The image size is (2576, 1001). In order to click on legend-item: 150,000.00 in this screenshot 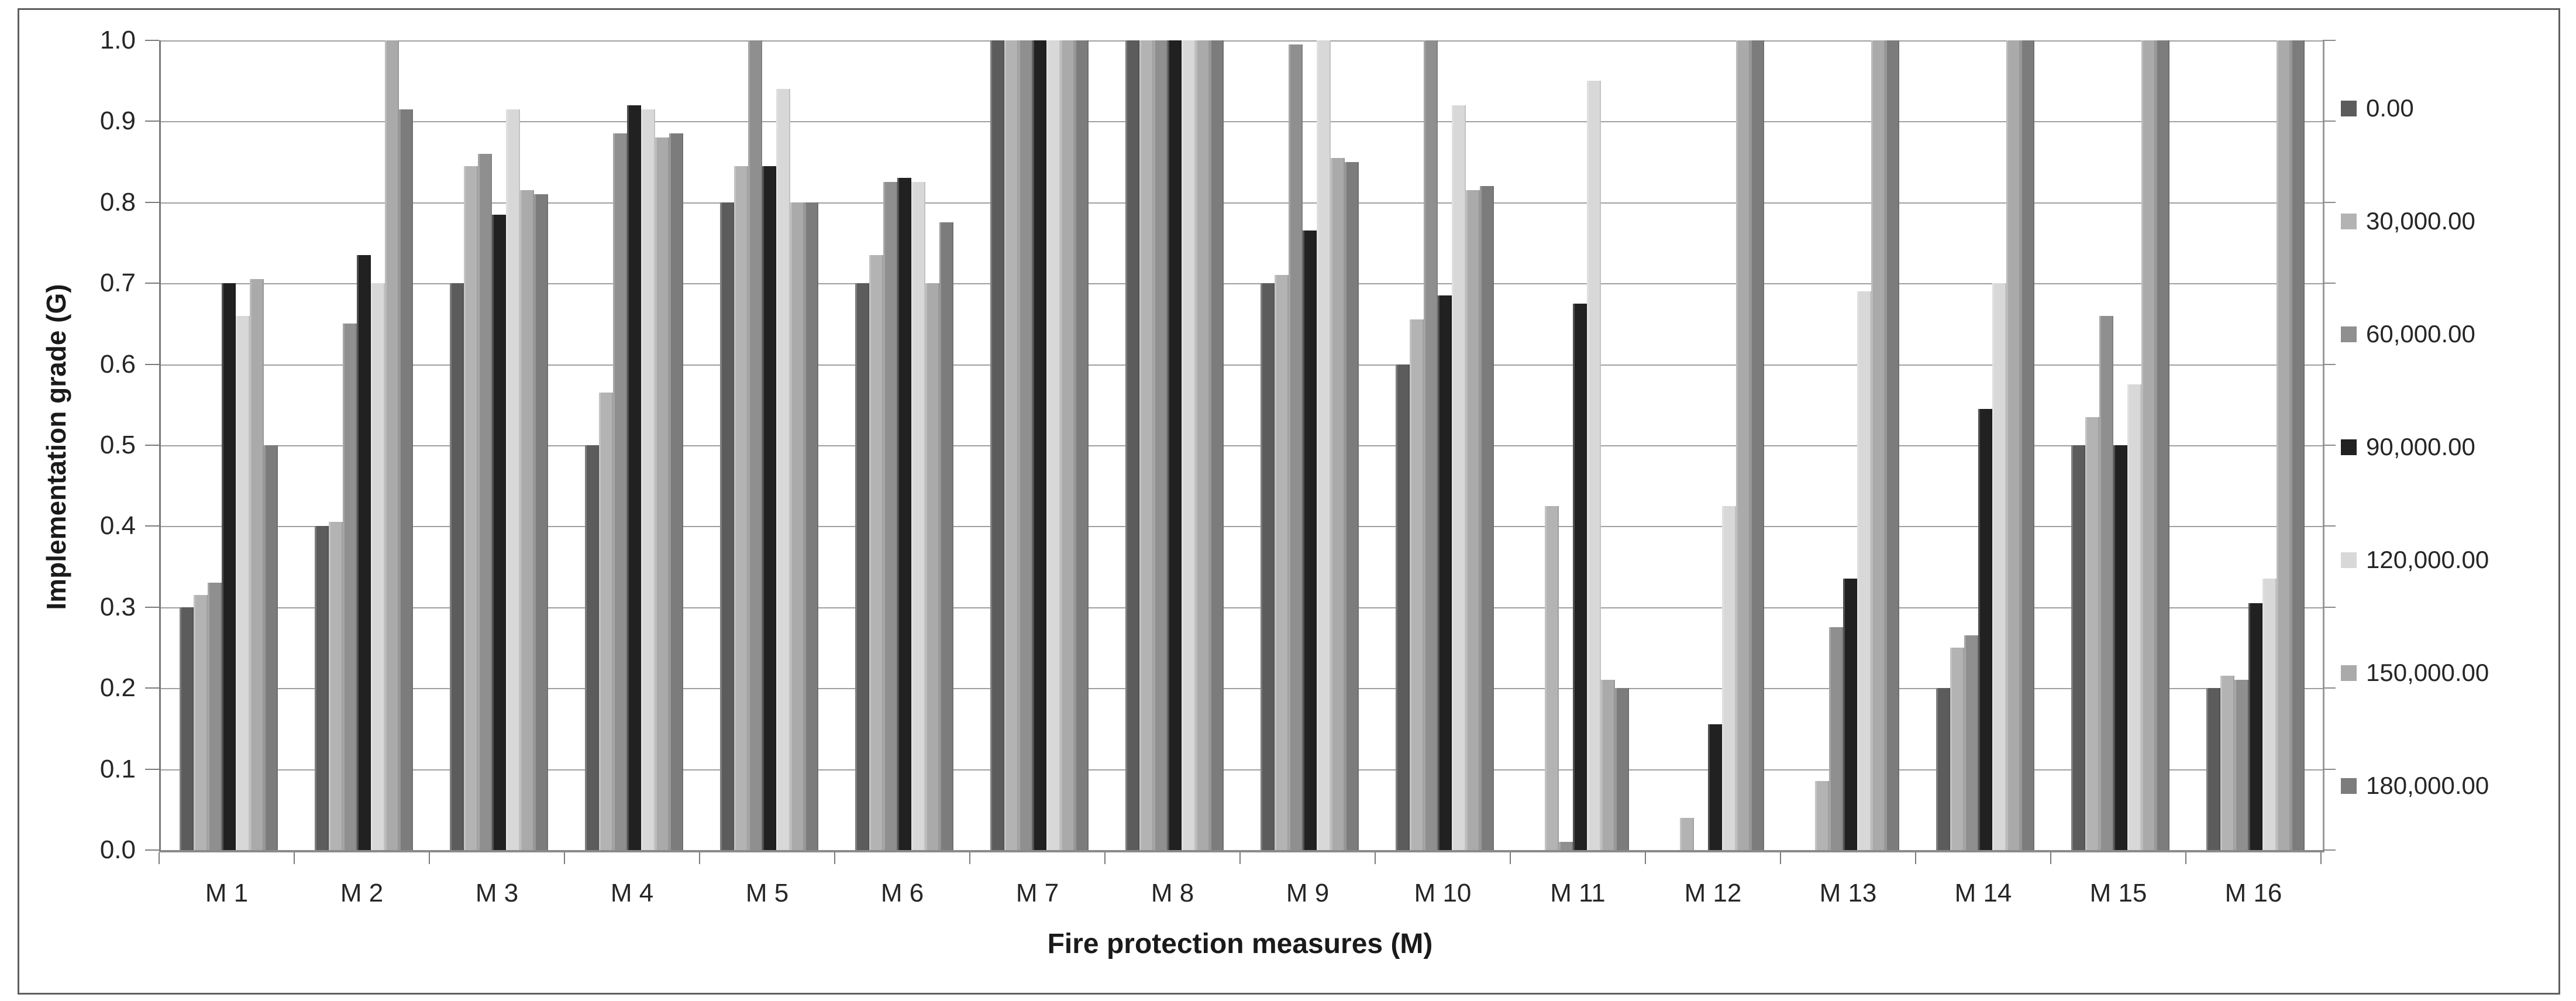, I will do `click(2415, 672)`.